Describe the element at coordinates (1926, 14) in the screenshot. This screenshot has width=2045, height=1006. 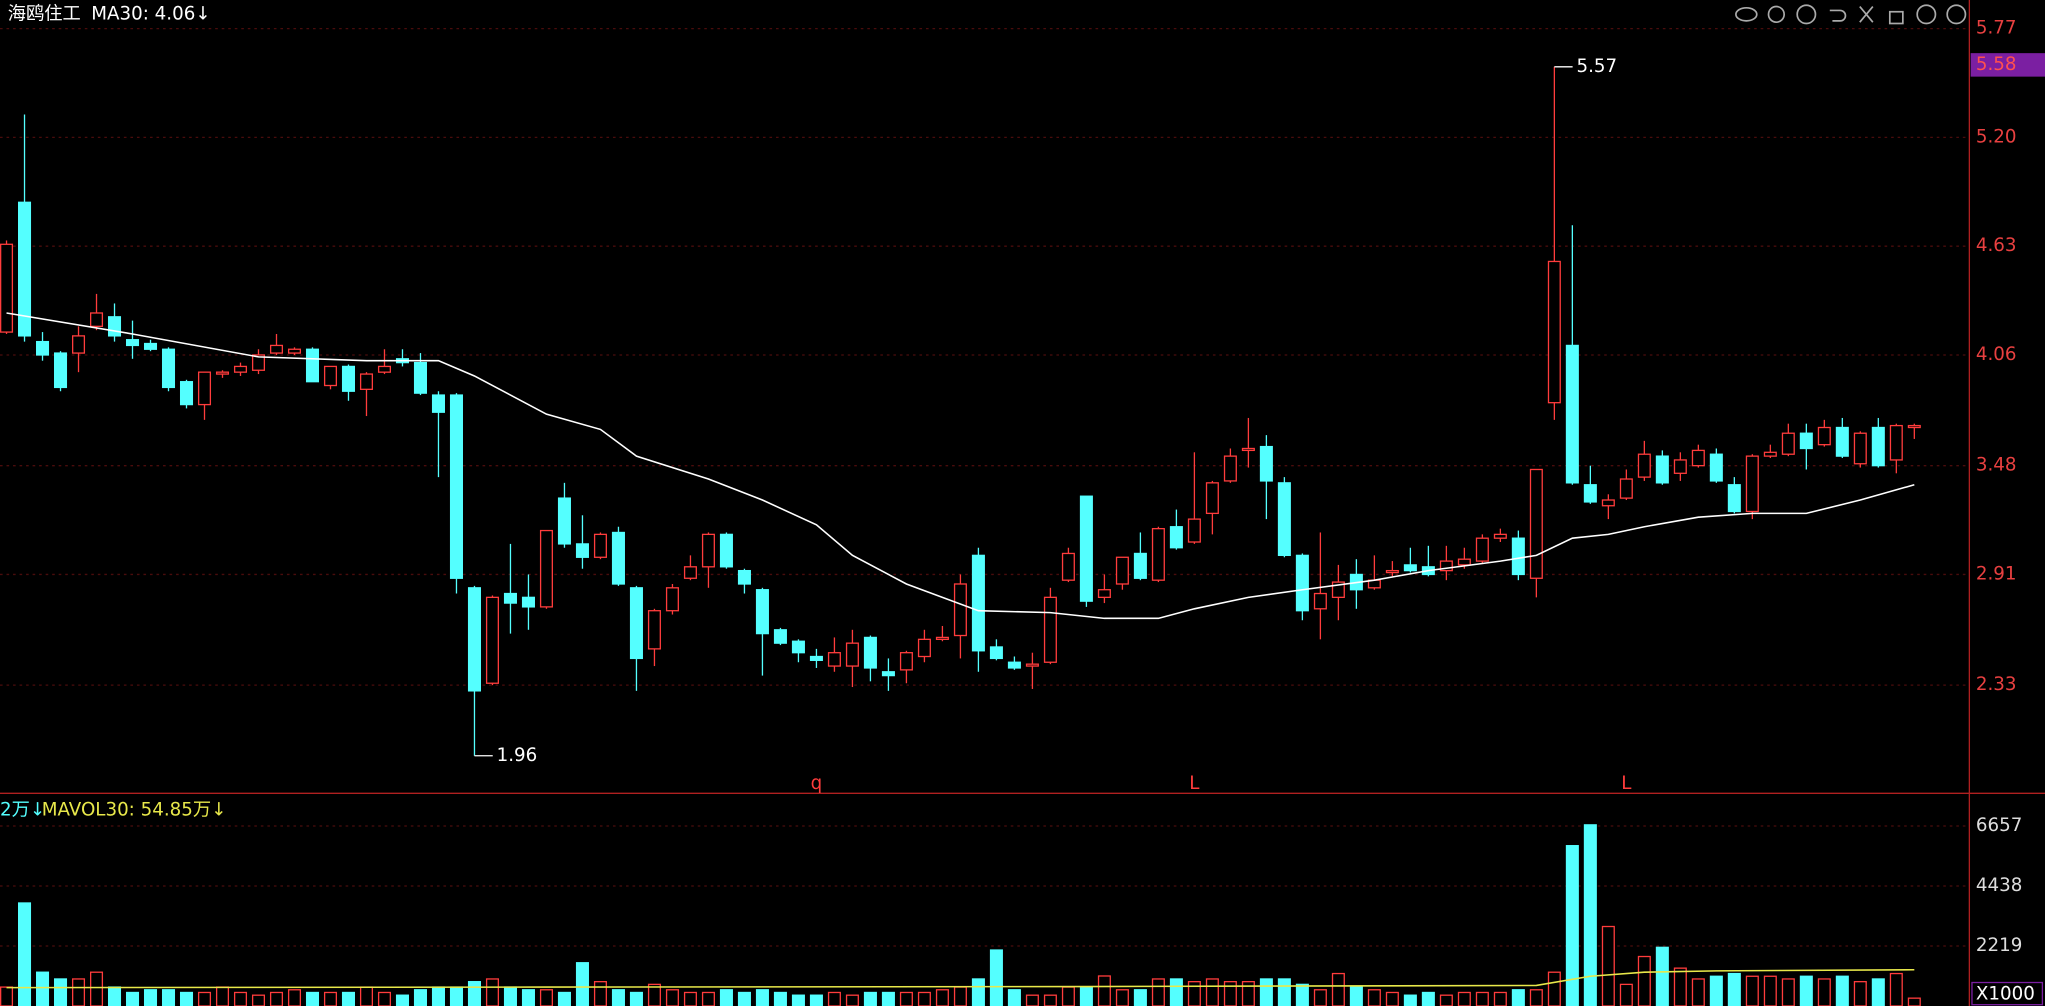
I see `zoom-in-icon` at that location.